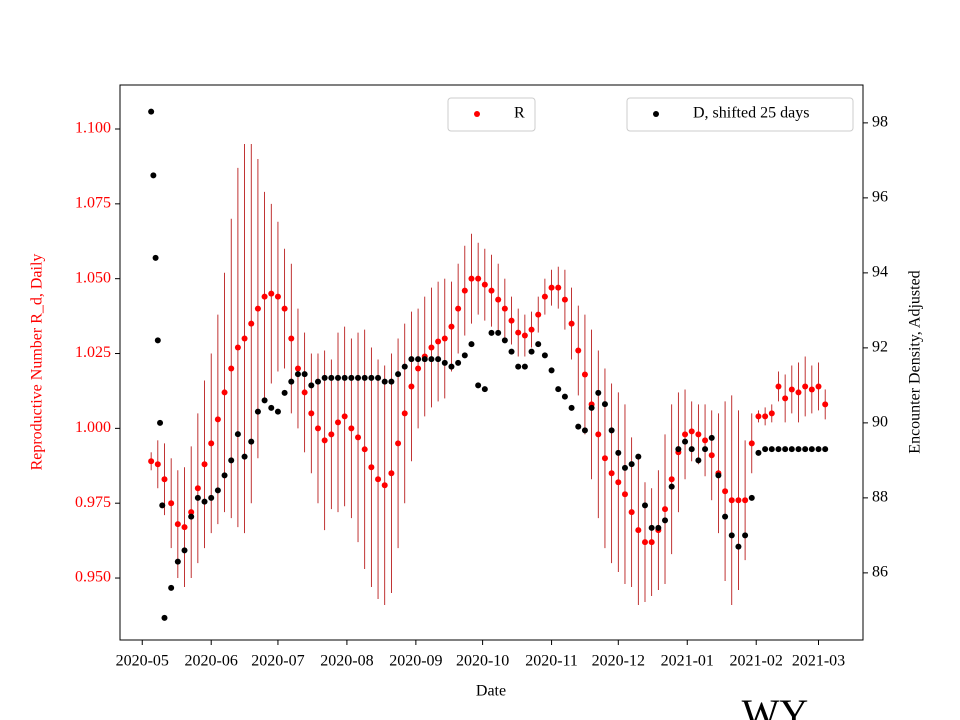 Image resolution: width=960 pixels, height=720 pixels. I want to click on y-tick-label: 1.075, so click(93, 203).